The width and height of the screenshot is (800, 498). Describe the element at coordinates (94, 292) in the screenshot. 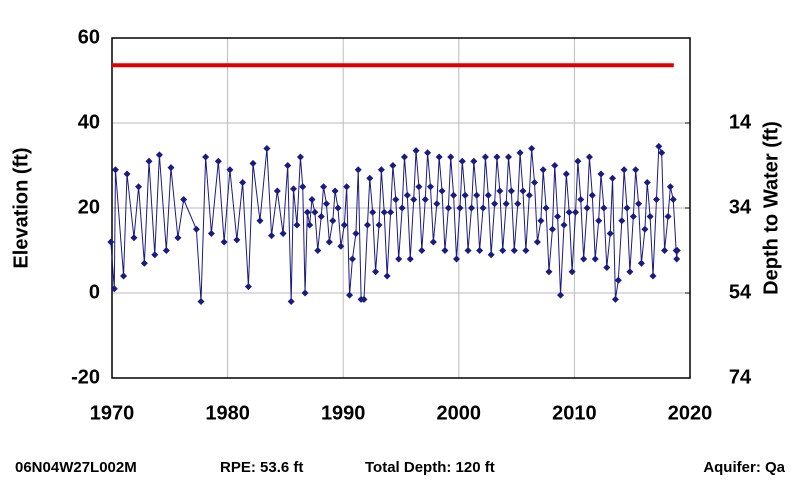

I see `y-tick-label: 0` at that location.